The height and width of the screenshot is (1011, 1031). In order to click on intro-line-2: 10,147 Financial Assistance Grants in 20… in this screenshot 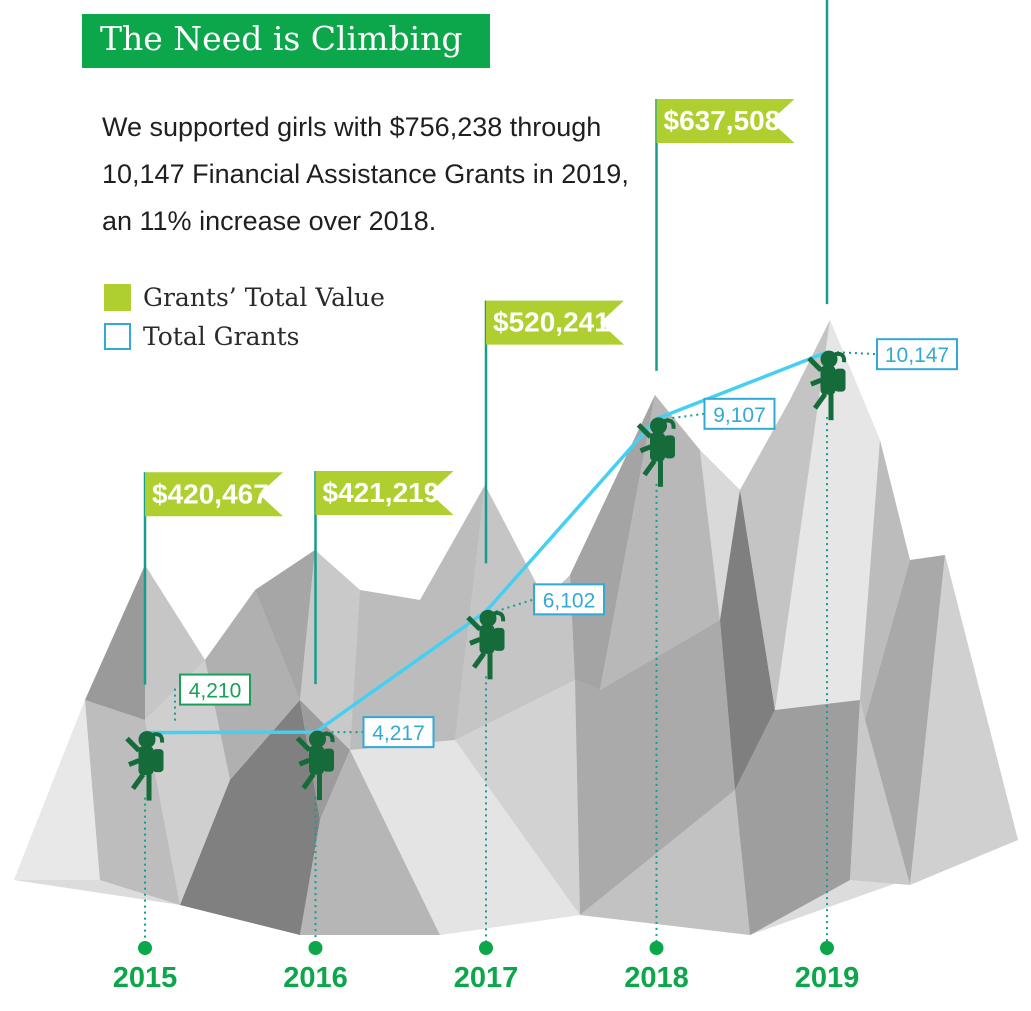, I will do `click(365, 174)`.